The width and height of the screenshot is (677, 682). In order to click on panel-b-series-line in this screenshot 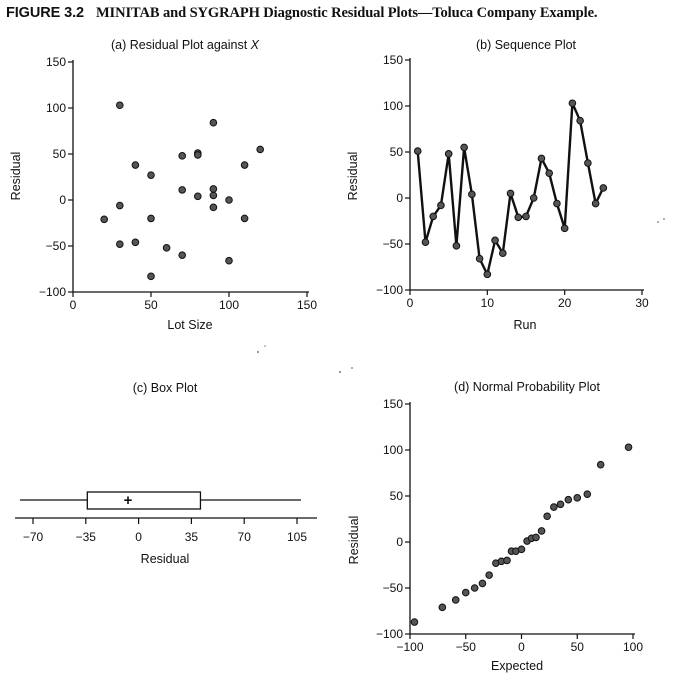, I will do `click(510, 190)`.